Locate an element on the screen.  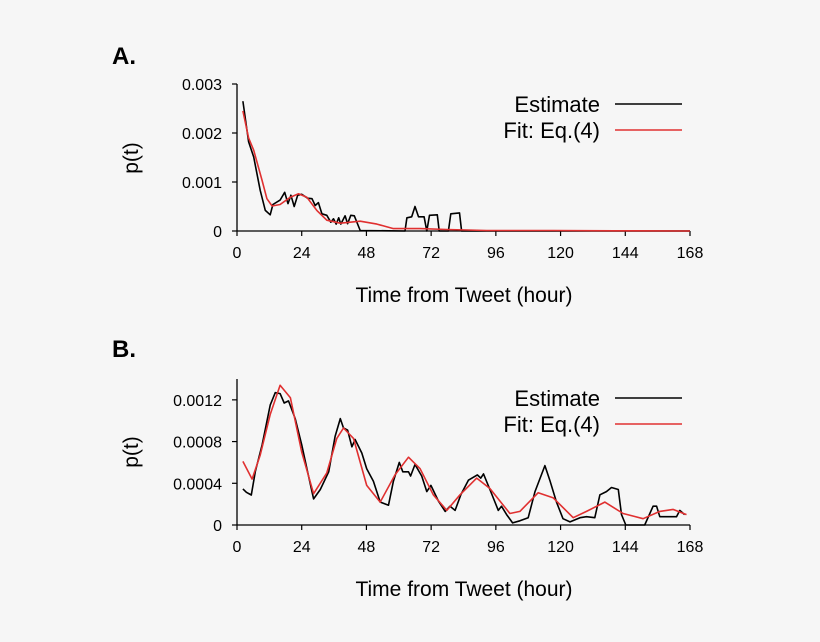
legend-label-estimate-a: Estimate is located at coordinates (557, 104).